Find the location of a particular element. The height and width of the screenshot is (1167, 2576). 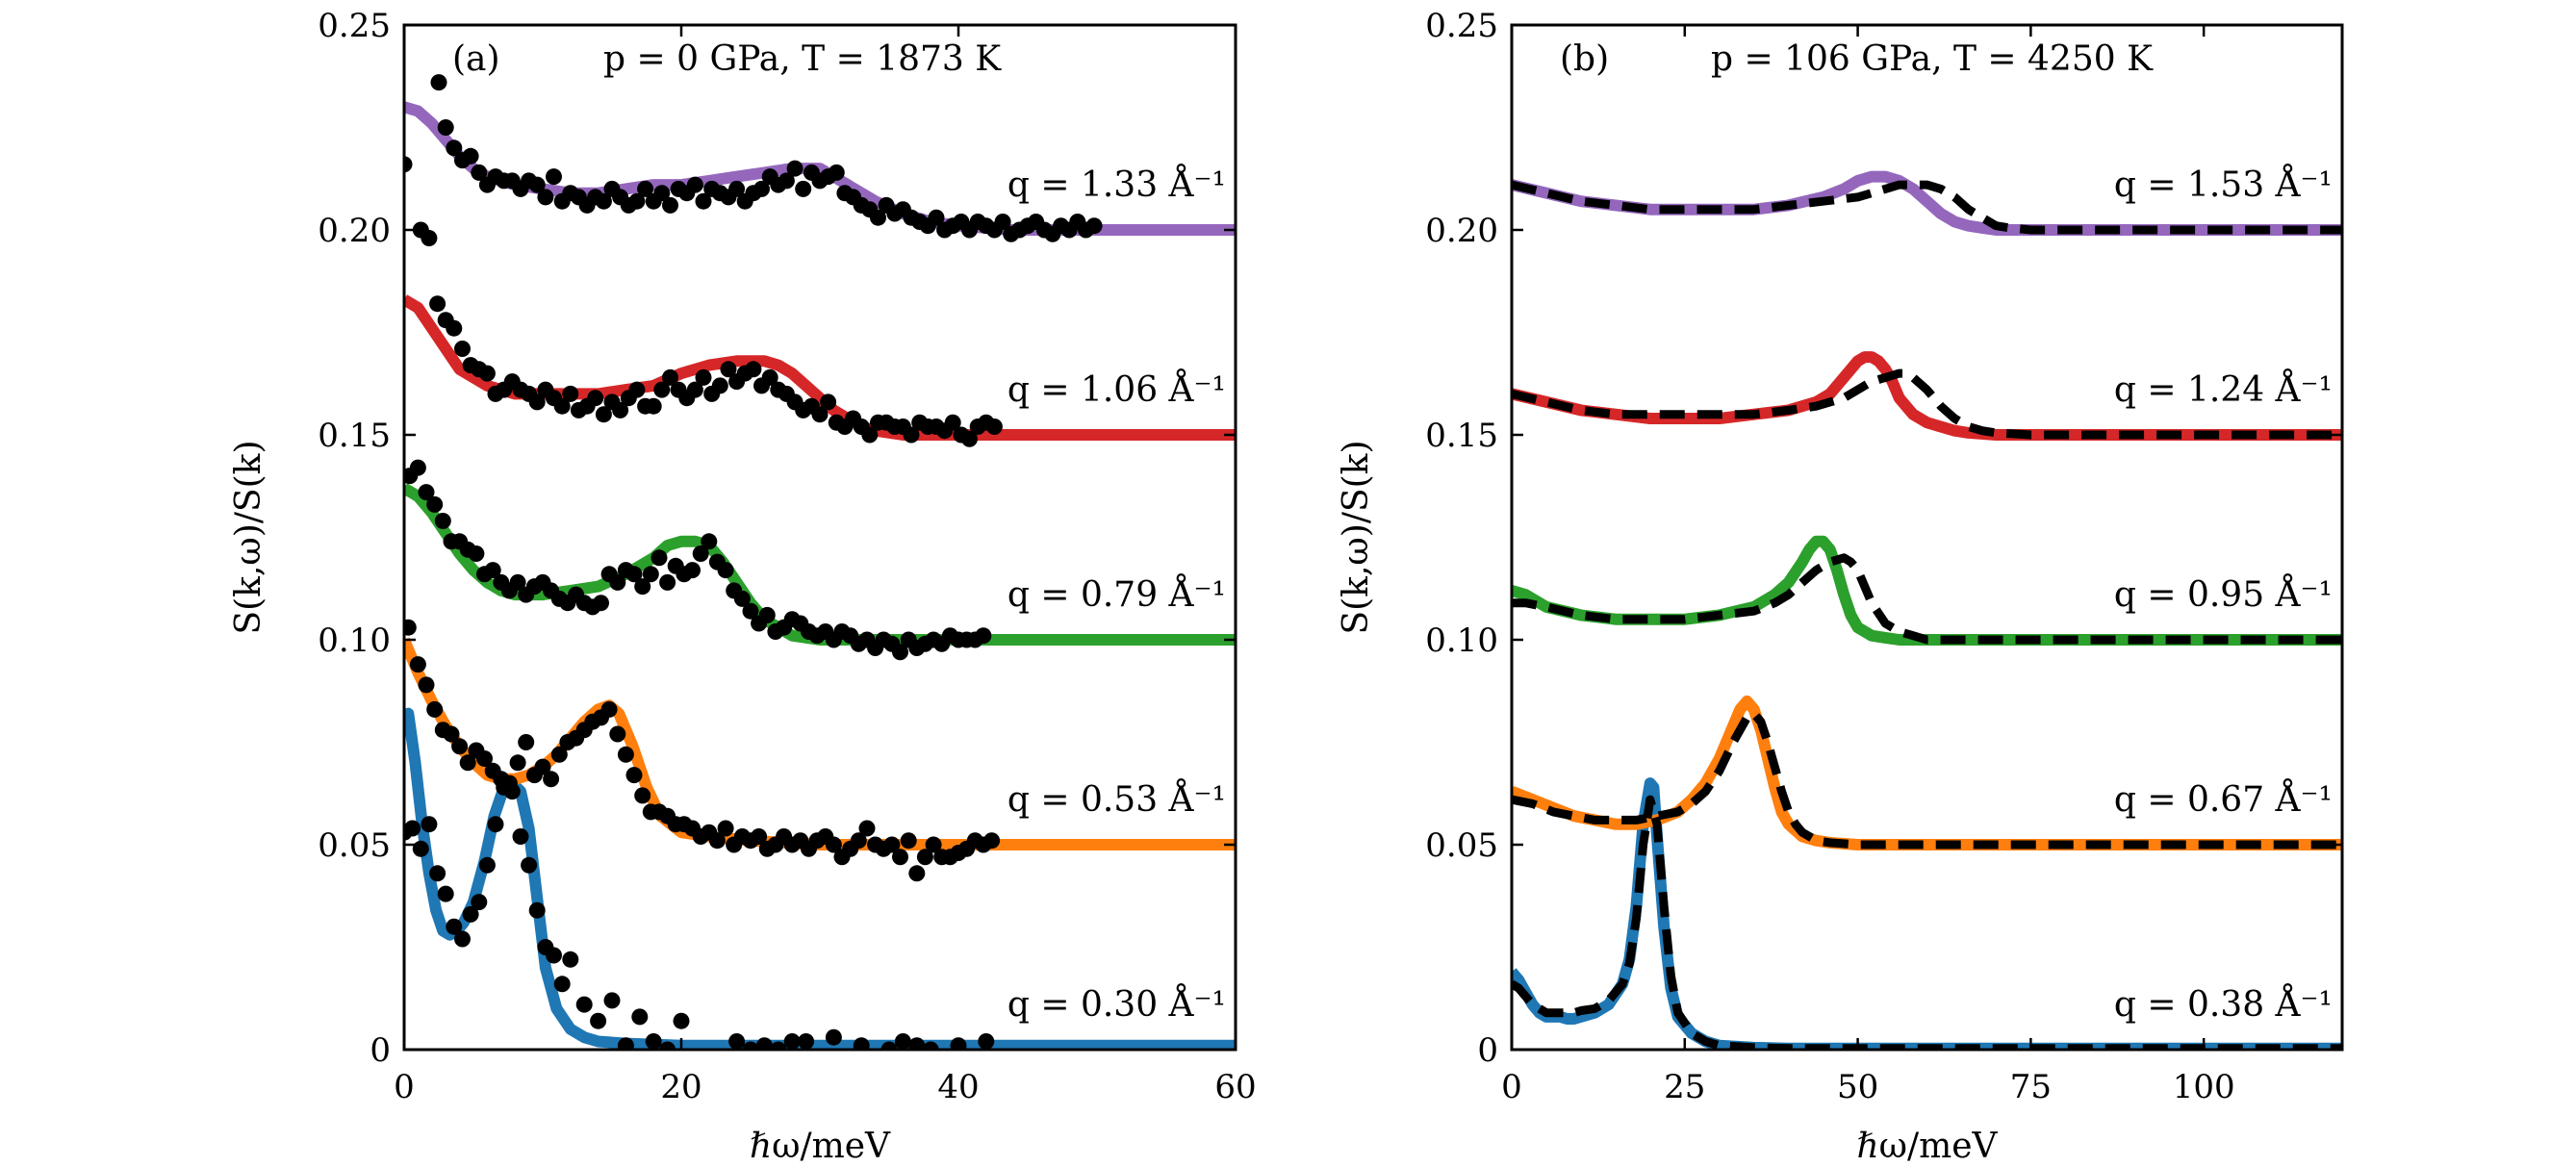

panel-b-y-axis-label: S(k,ω)/S(k) is located at coordinates (1356, 537).